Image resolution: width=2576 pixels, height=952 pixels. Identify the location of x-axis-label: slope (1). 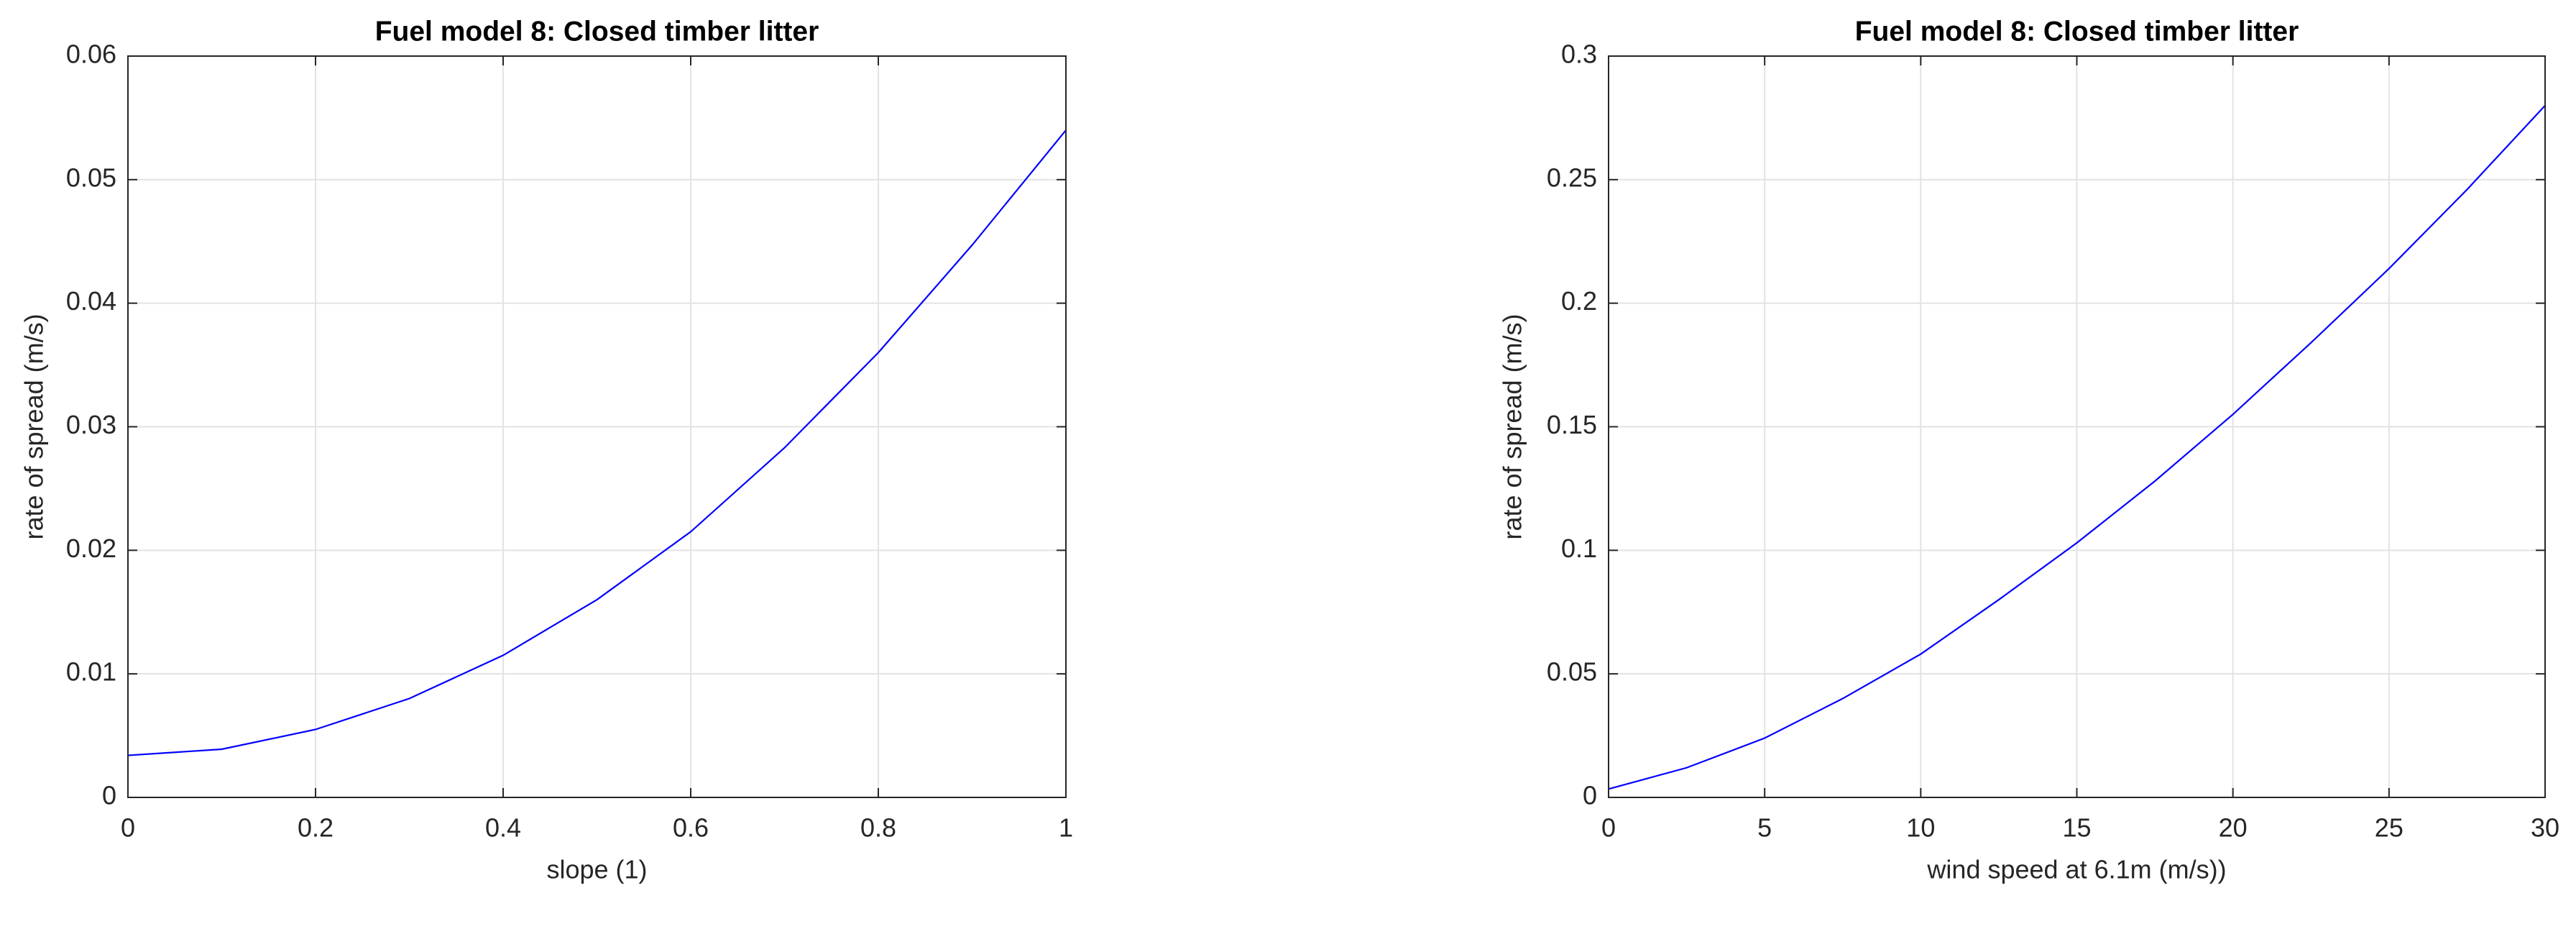
(596, 869).